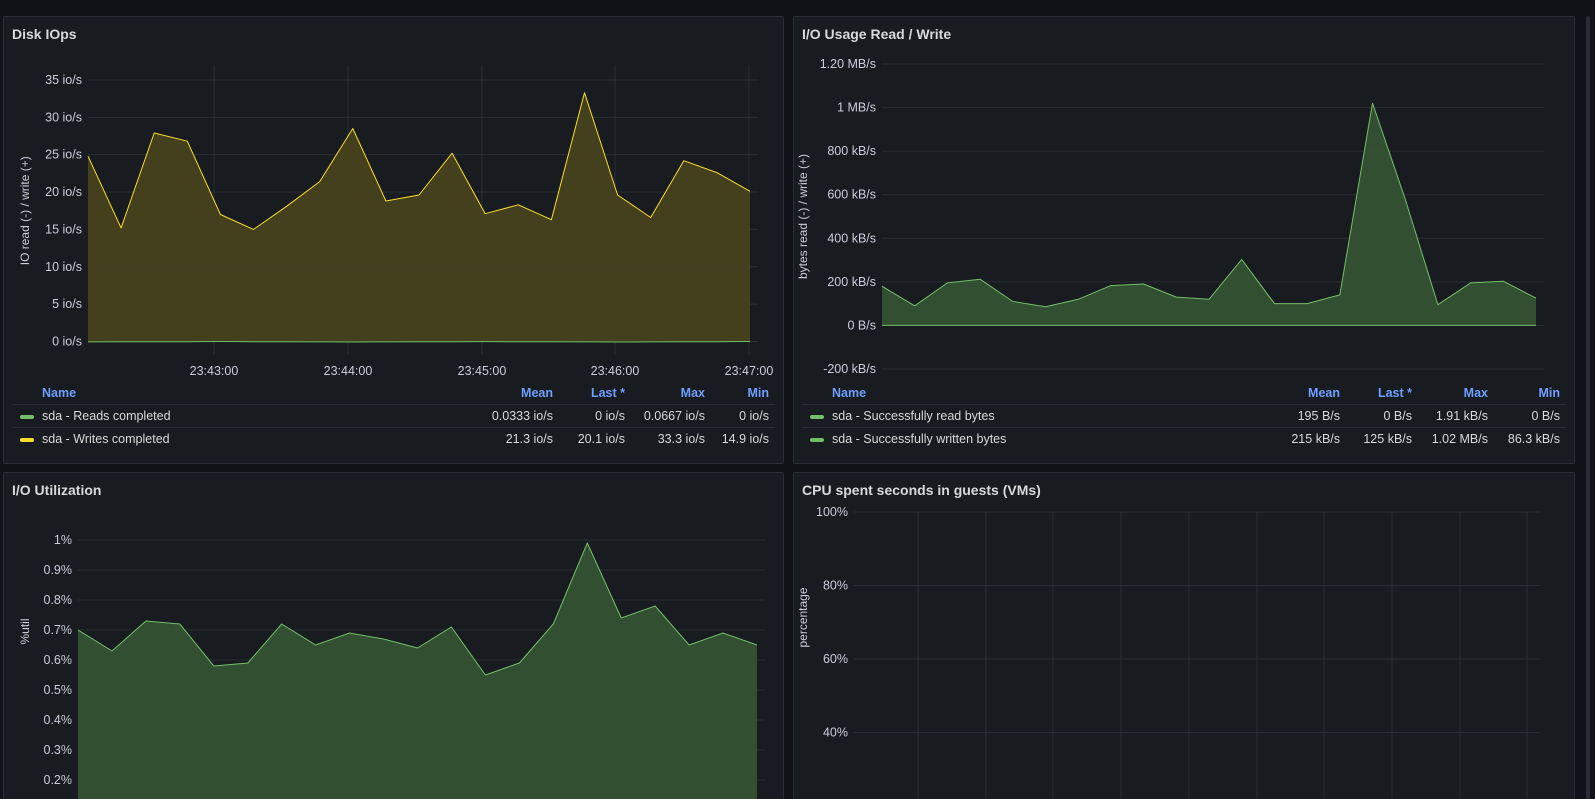 This screenshot has height=799, width=1595. What do you see at coordinates (1530, 438) in the screenshot?
I see `legend-min: 86.3 kB/s` at bounding box center [1530, 438].